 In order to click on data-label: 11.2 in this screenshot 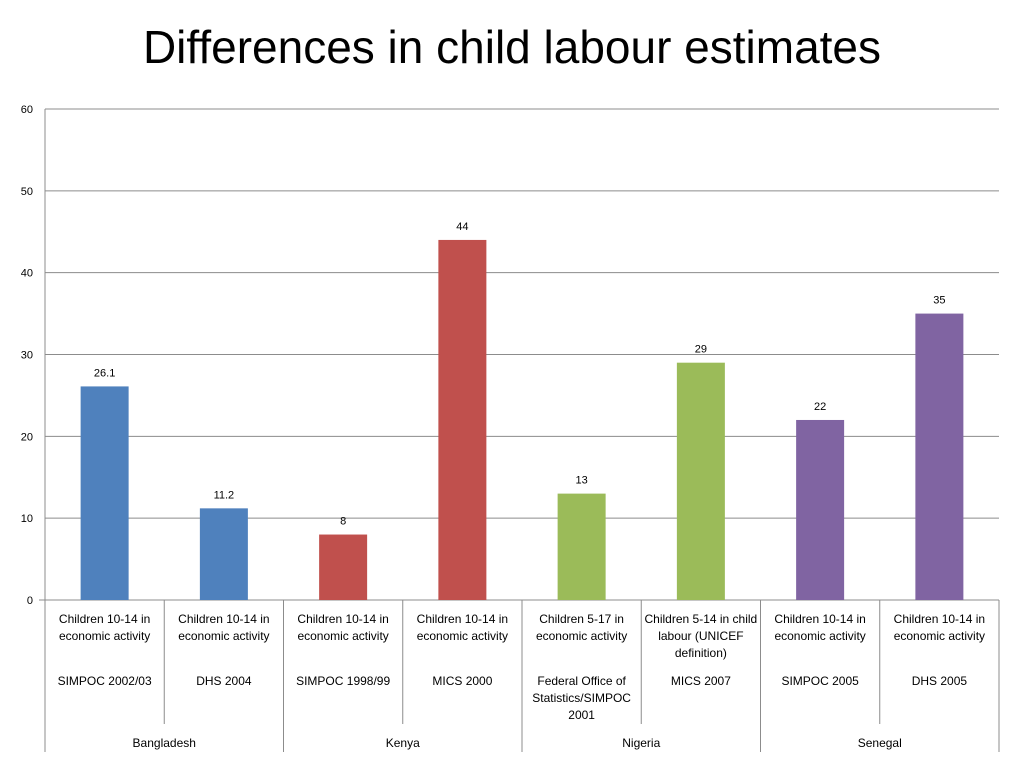, I will do `click(224, 495)`.